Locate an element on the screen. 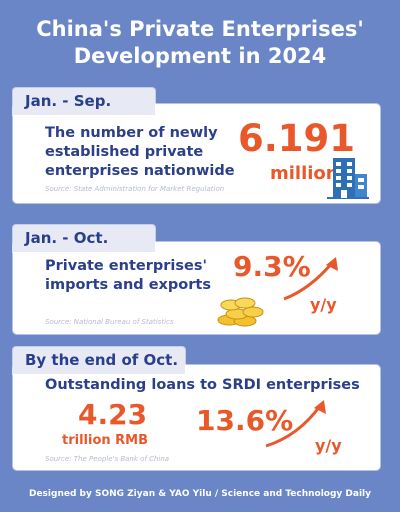 Image resolution: width=400 pixels, height=512 pixels. growth-unit: y/y is located at coordinates (328, 445).